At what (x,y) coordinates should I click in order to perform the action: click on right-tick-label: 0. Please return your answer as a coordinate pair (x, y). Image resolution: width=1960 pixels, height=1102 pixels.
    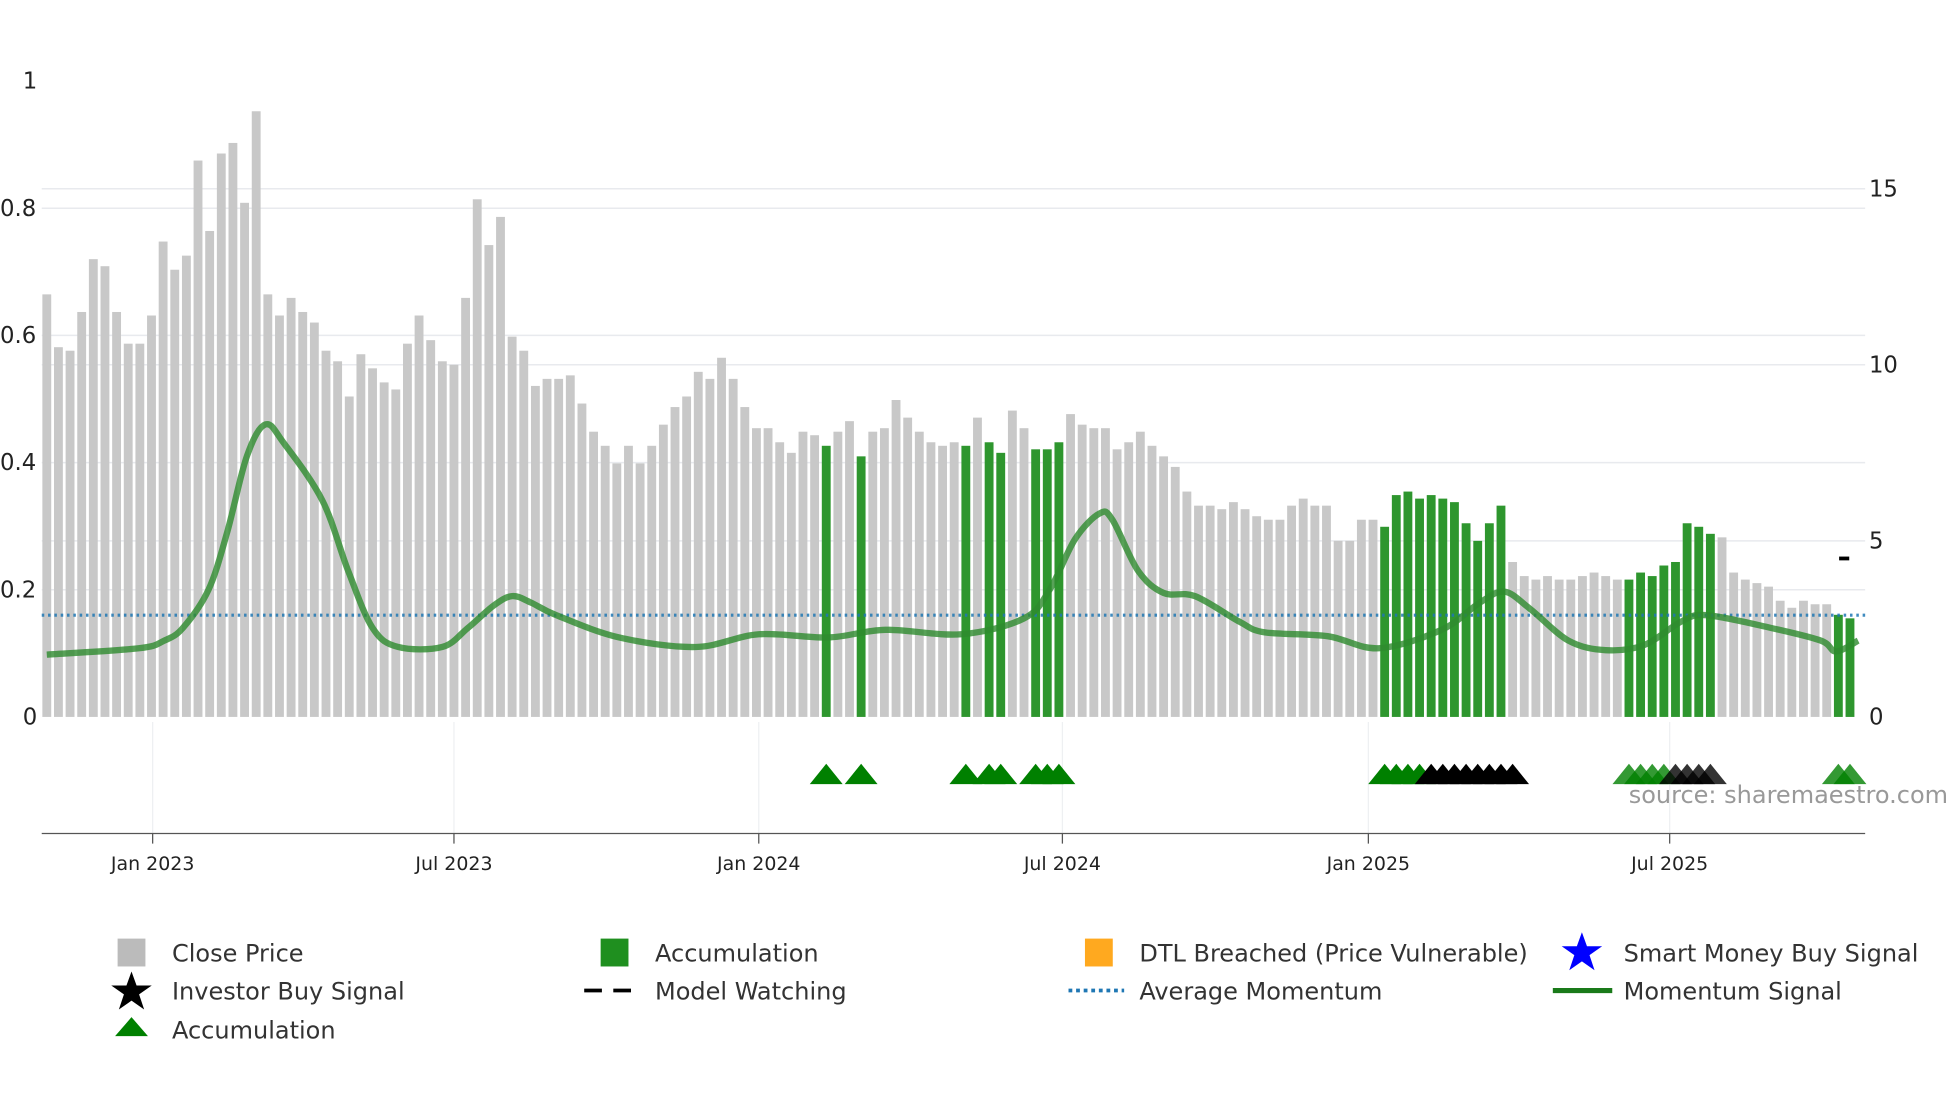
    Looking at the image, I should click on (1876, 718).